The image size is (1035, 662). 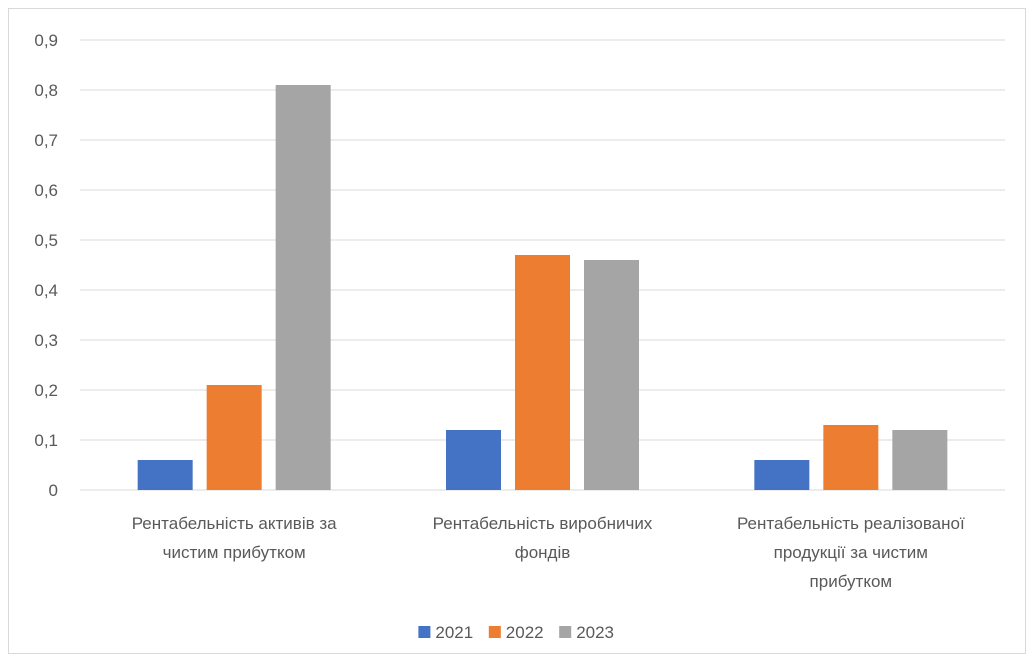 I want to click on y-tick-label: 0,4, so click(x=46, y=290).